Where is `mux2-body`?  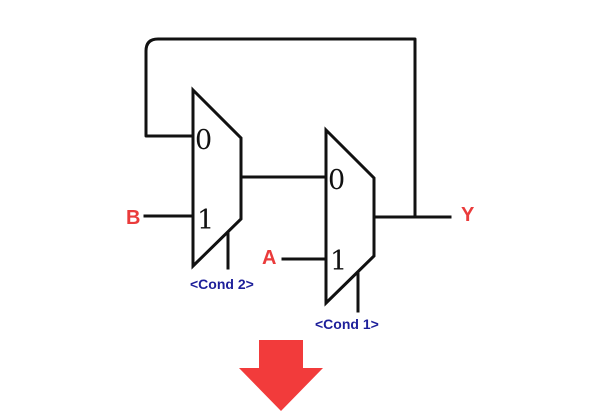
mux2-body is located at coordinates (217, 178).